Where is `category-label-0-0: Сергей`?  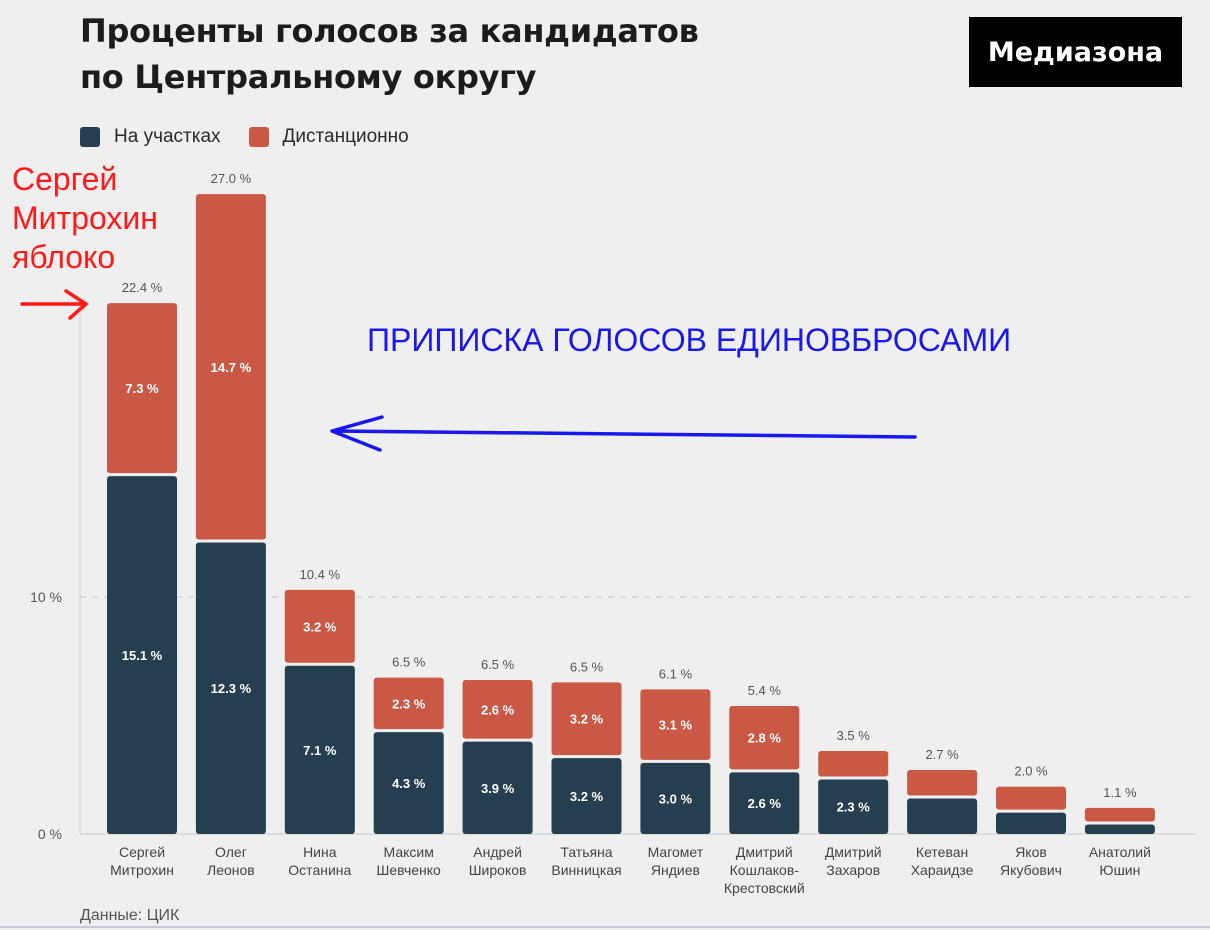 category-label-0-0: Сергей is located at coordinates (142, 852).